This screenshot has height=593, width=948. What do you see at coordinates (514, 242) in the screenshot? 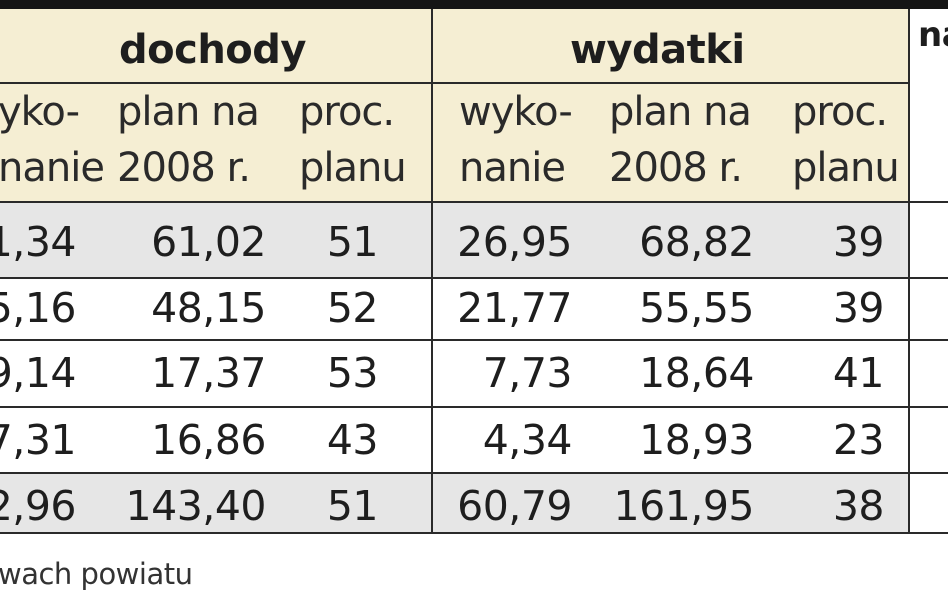
I see `row1-wydatki-wykonanie: 26,95` at bounding box center [514, 242].